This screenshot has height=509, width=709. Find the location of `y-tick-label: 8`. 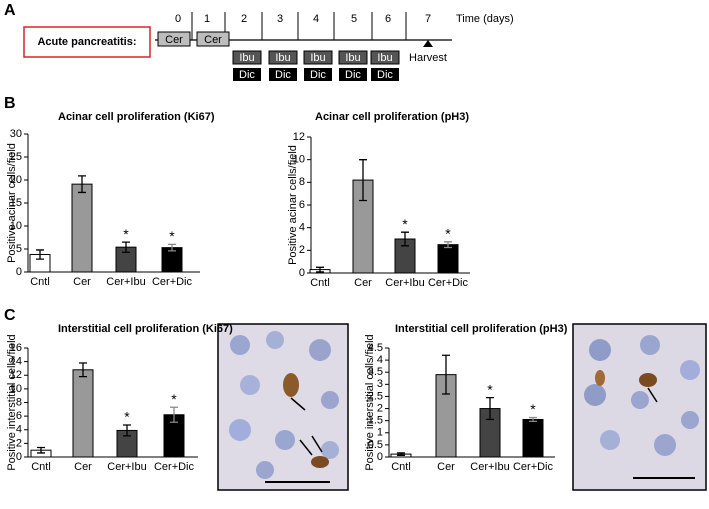

y-tick-label: 8 is located at coordinates (19, 402).